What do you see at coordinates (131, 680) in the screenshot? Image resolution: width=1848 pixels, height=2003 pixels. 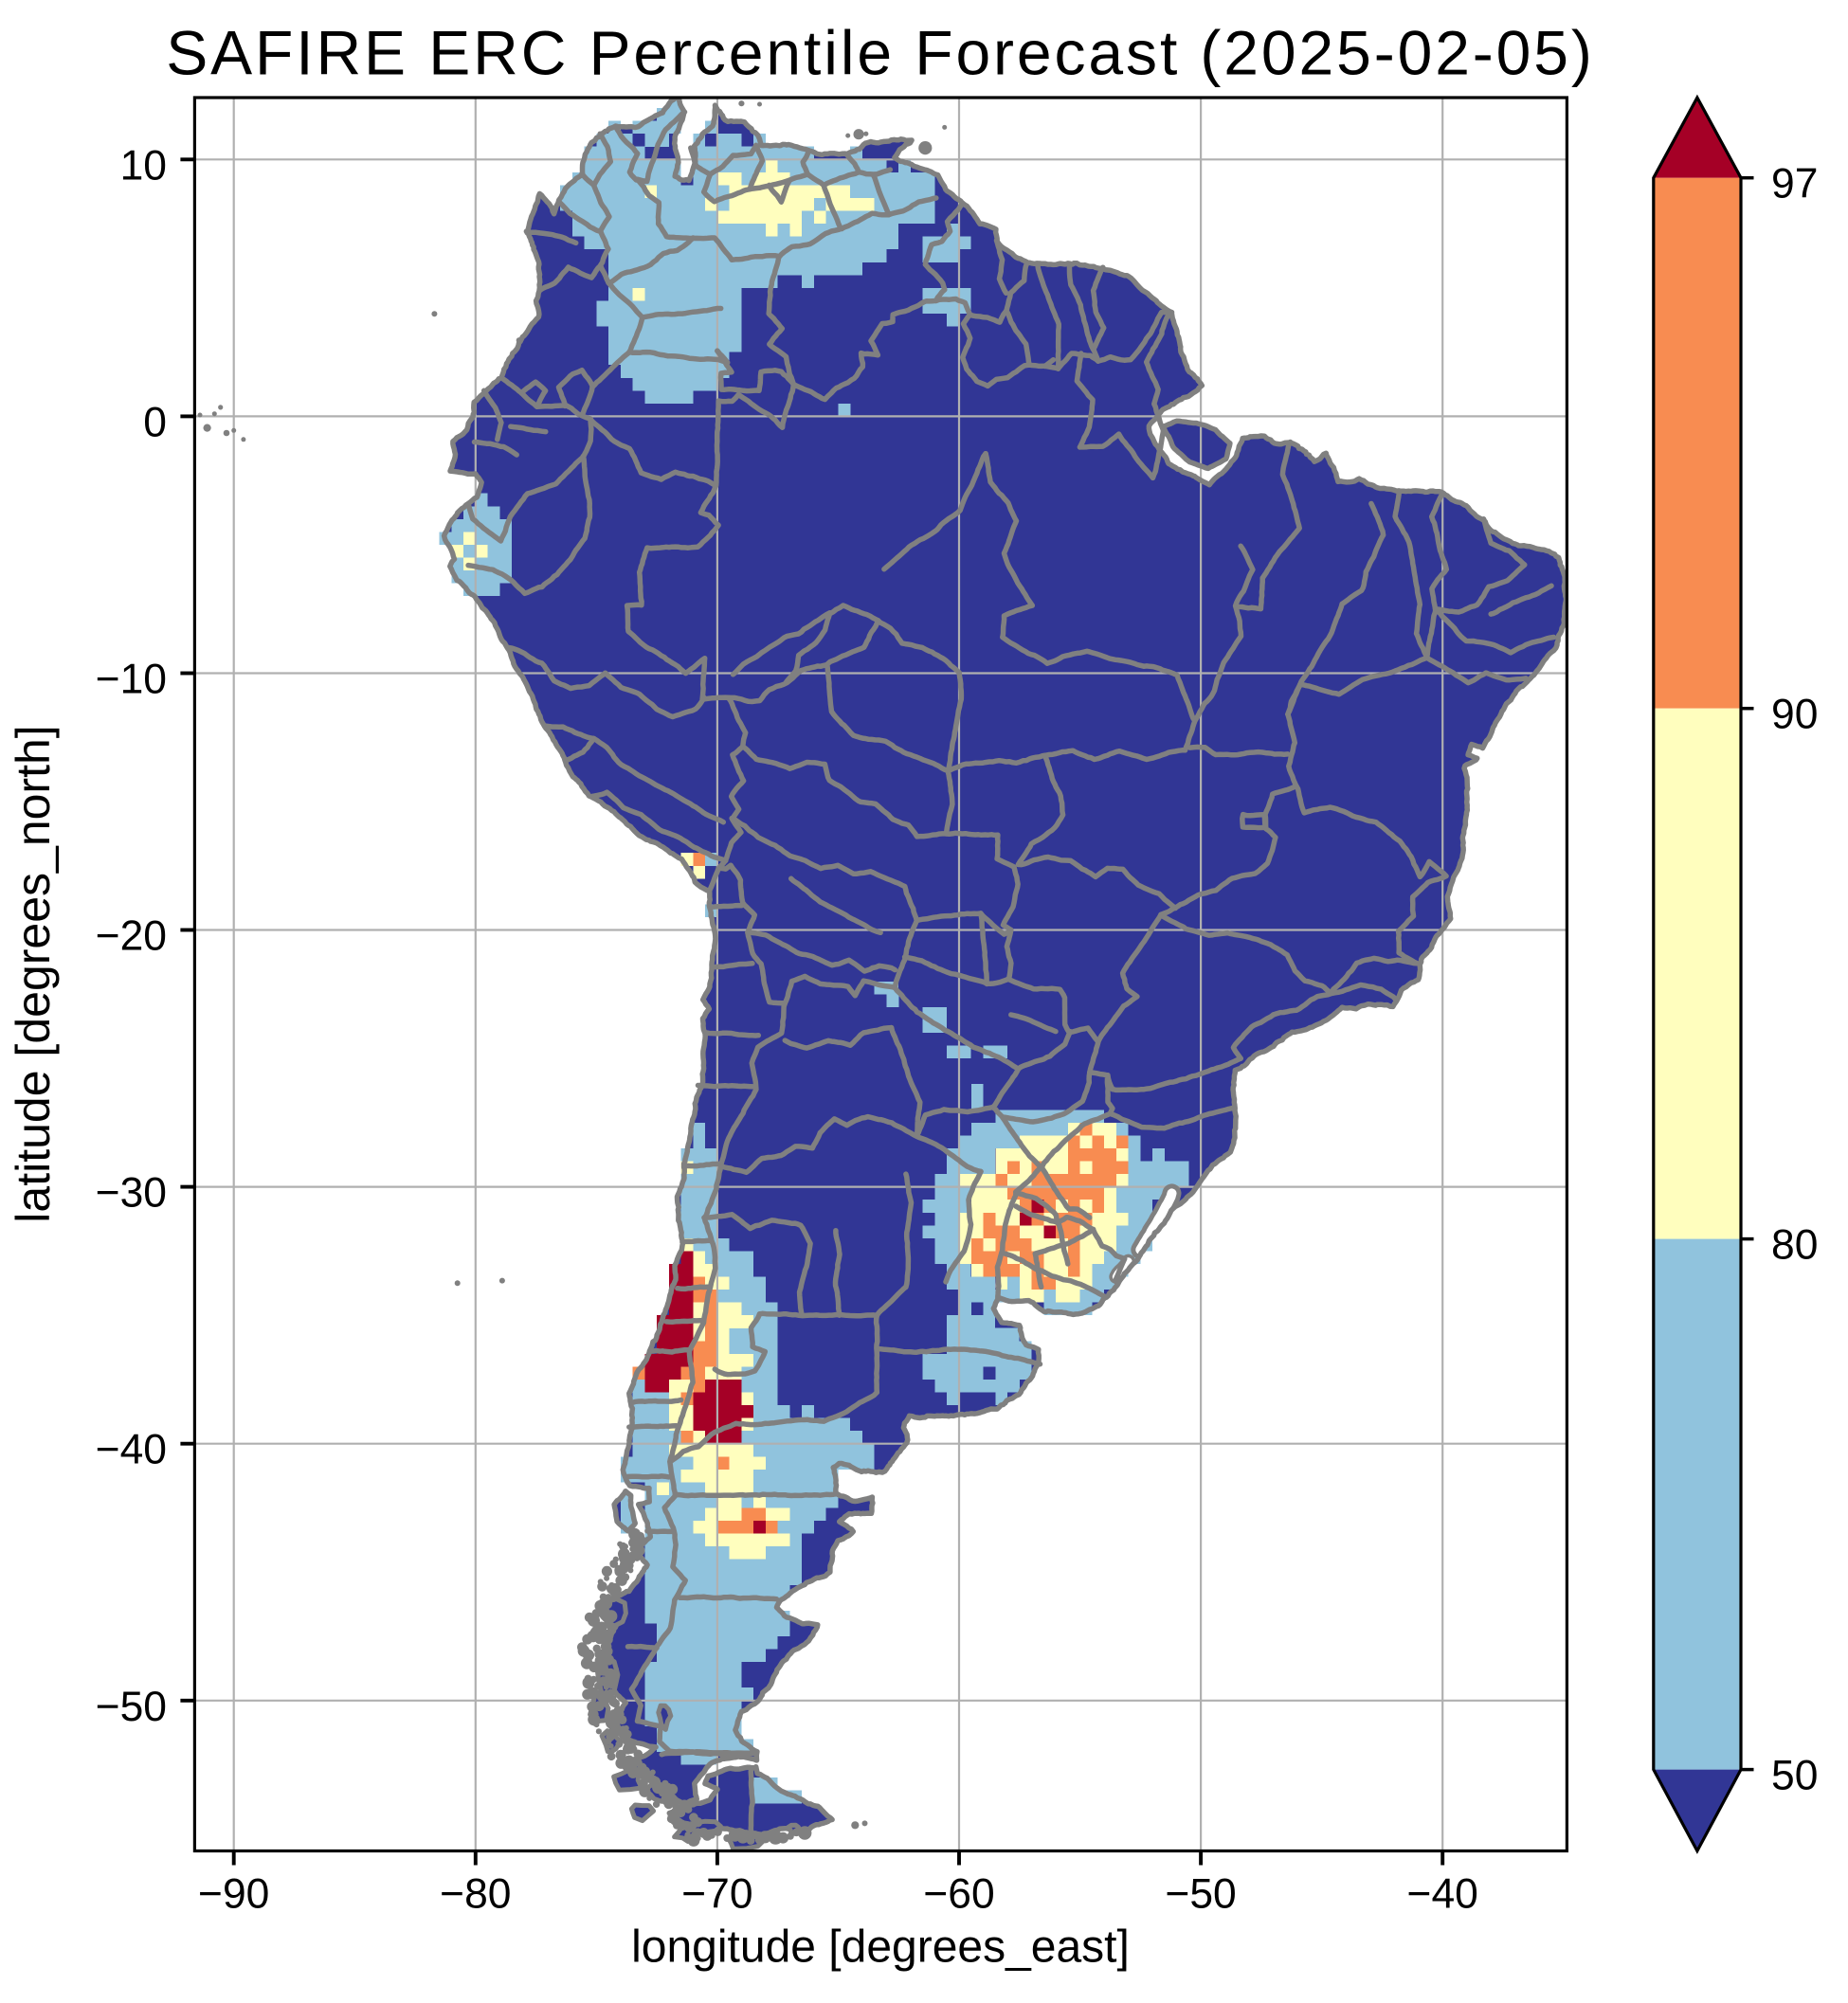 I see `svg-text: −10` at bounding box center [131, 680].